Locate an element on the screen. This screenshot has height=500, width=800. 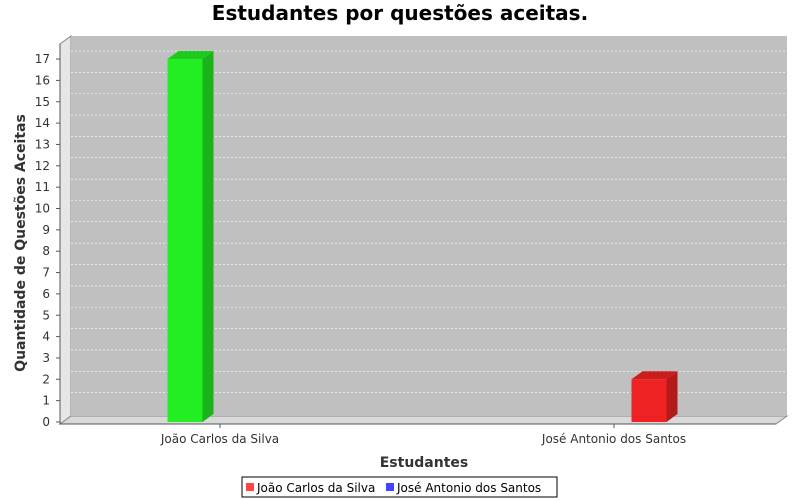
chart-title: Estudantes por questões aceitas. is located at coordinates (400, 13).